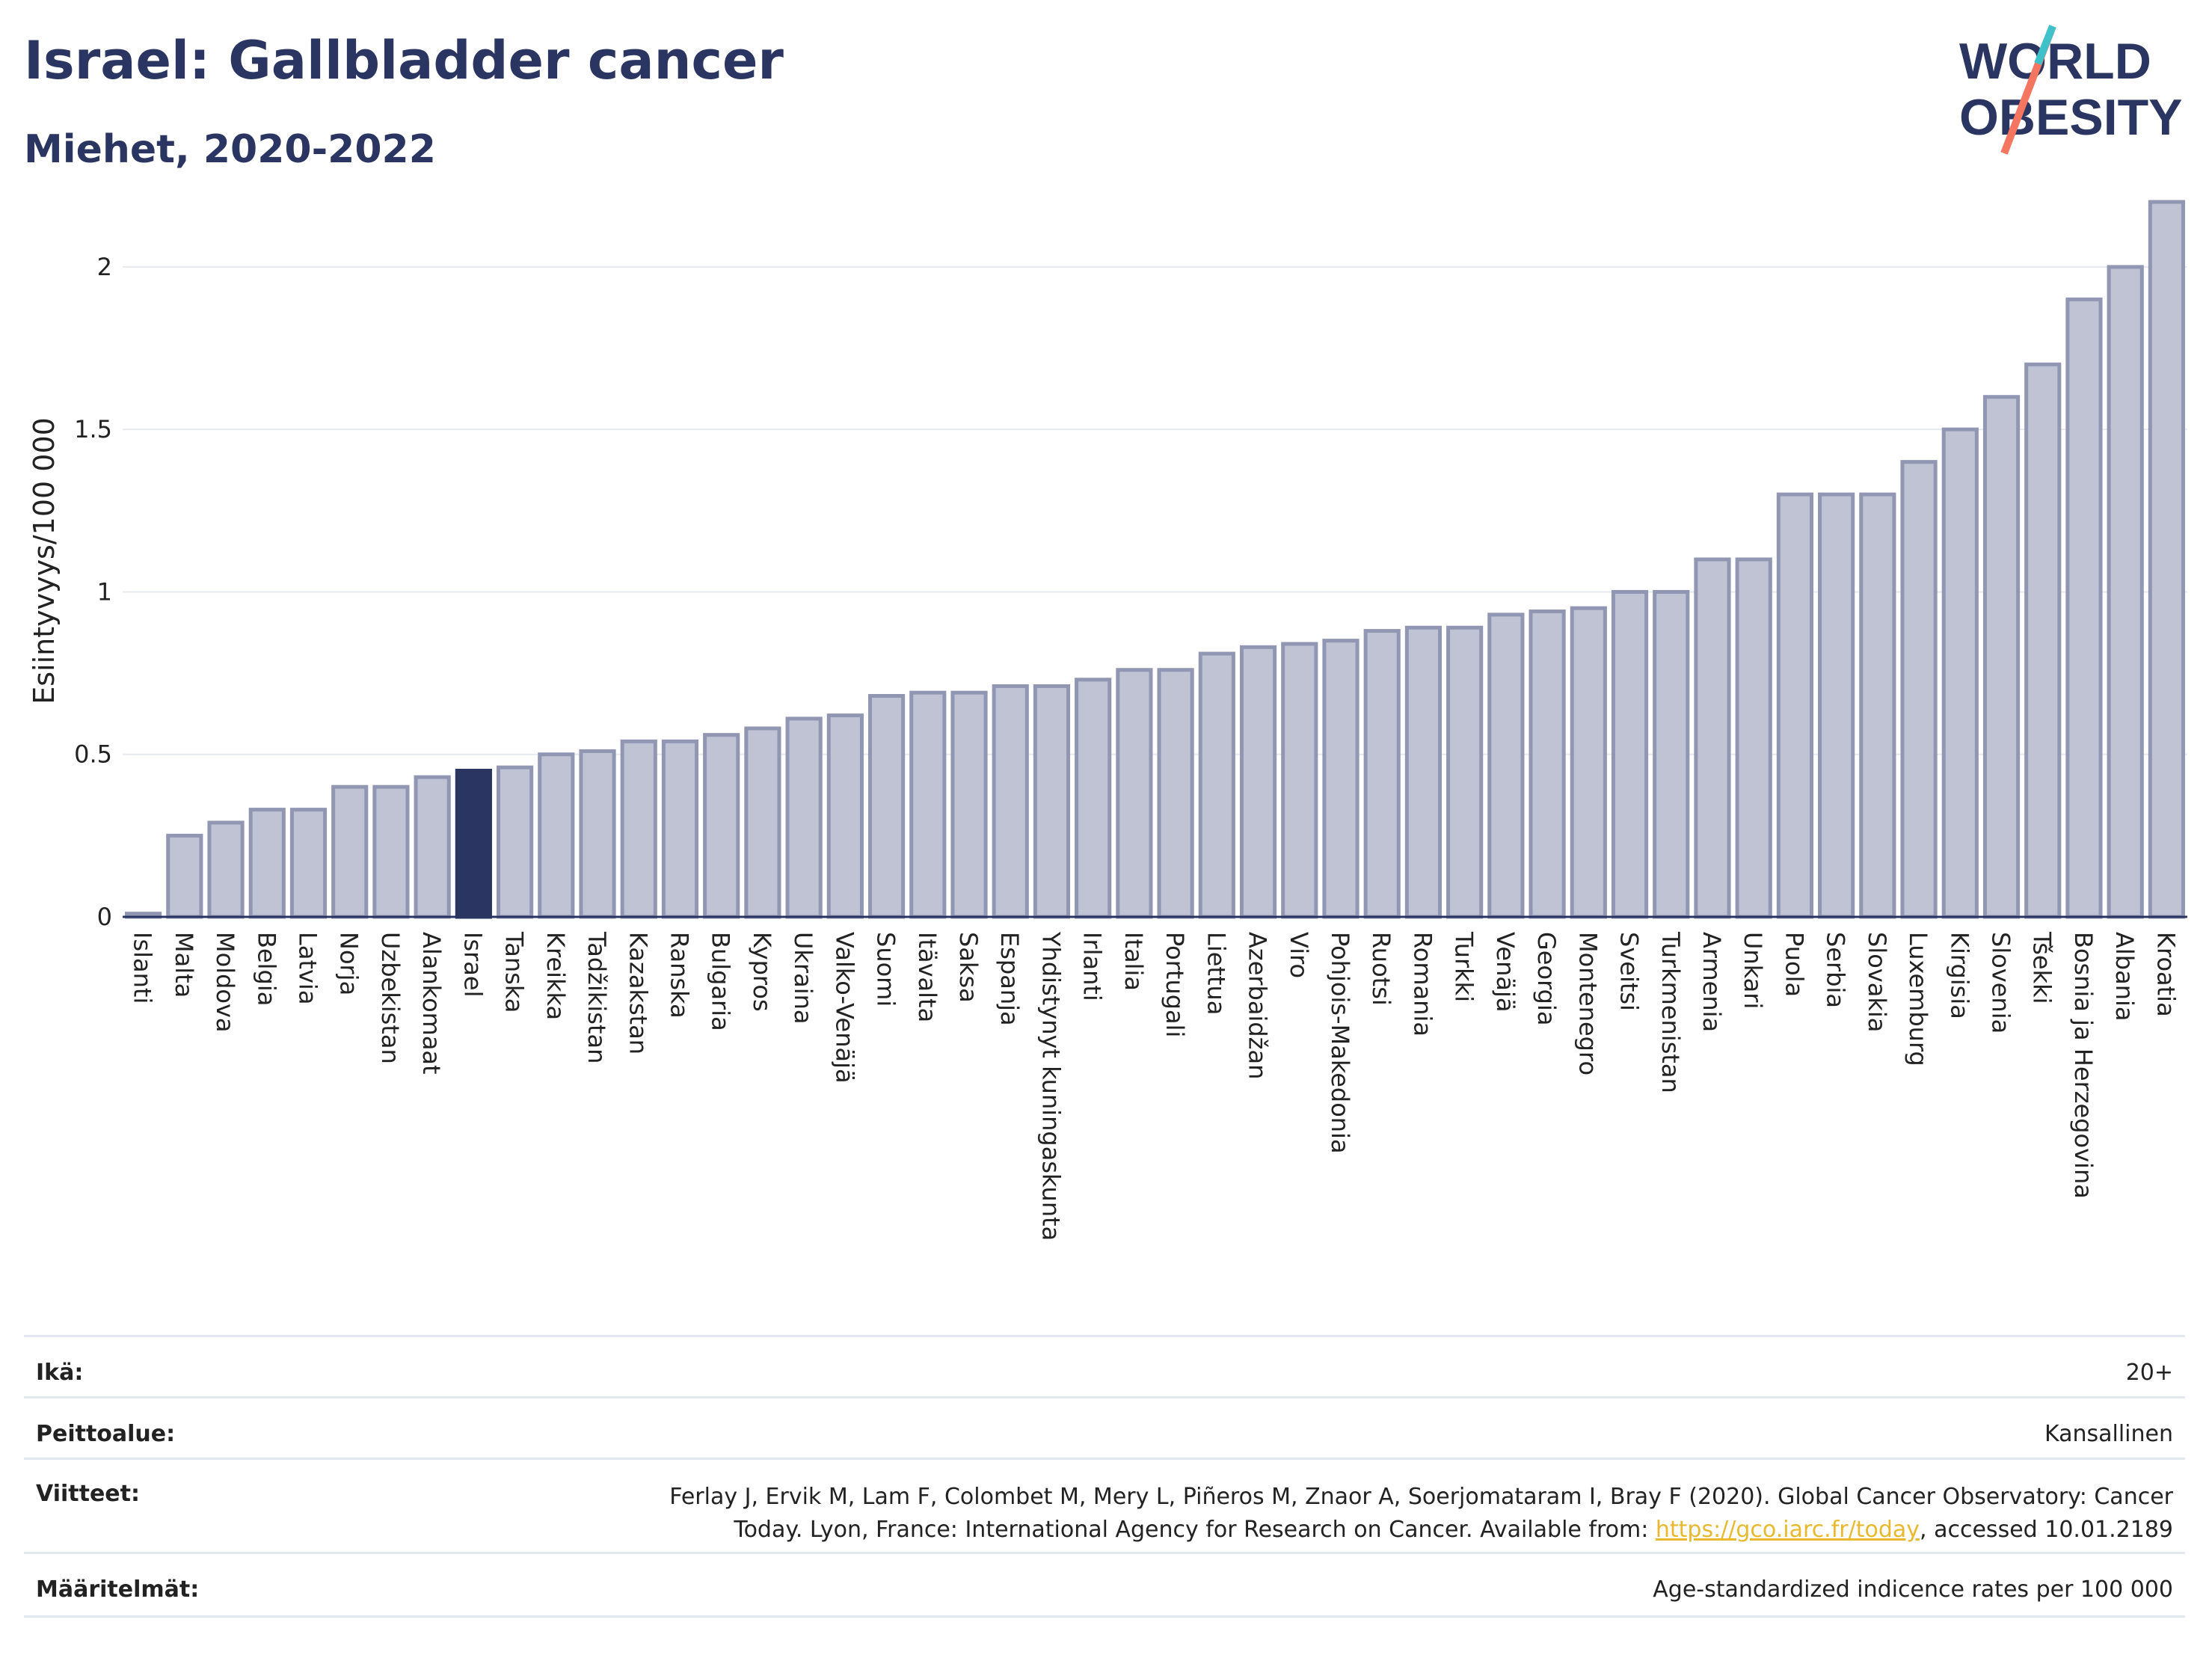  I want to click on x-category-label: Saksa, so click(968, 967).